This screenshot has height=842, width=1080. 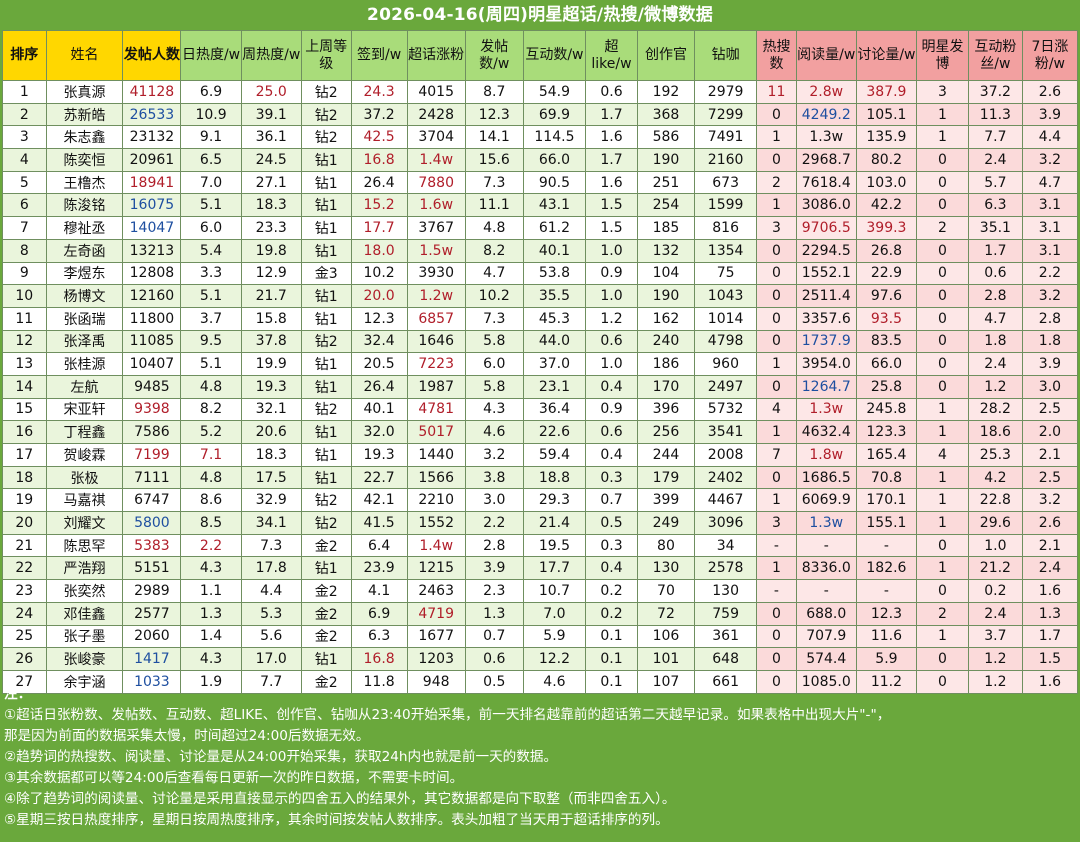 I want to click on cell-rank: 8, so click(x=24, y=250).